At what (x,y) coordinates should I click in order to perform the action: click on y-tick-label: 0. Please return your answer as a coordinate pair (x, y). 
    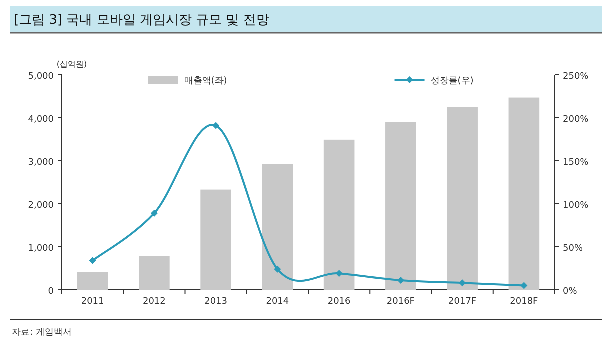
    Looking at the image, I should click on (51, 292).